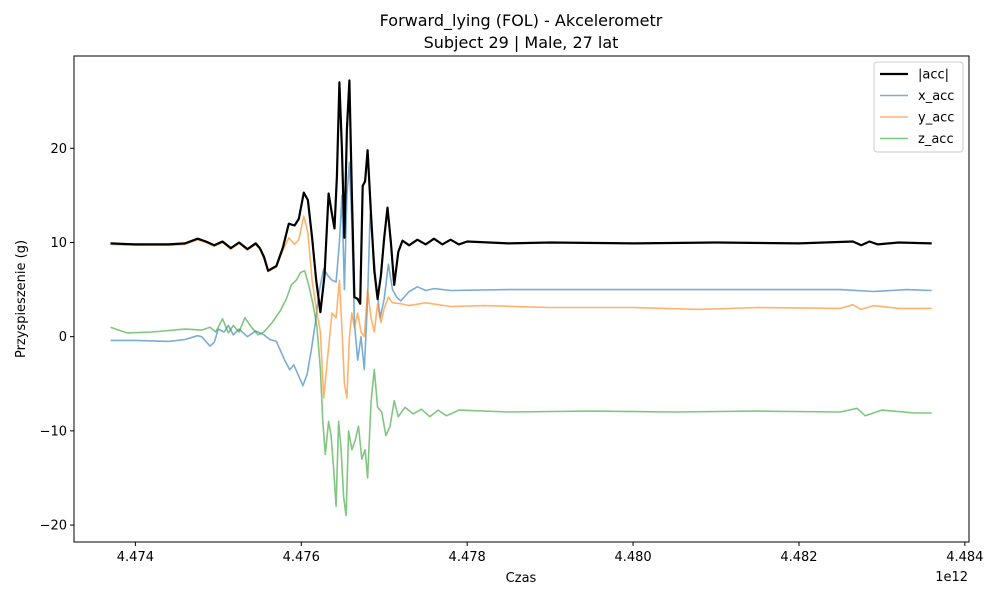 The height and width of the screenshot is (600, 1000). Describe the element at coordinates (53, 526) in the screenshot. I see `y-tick-label: −20` at that location.